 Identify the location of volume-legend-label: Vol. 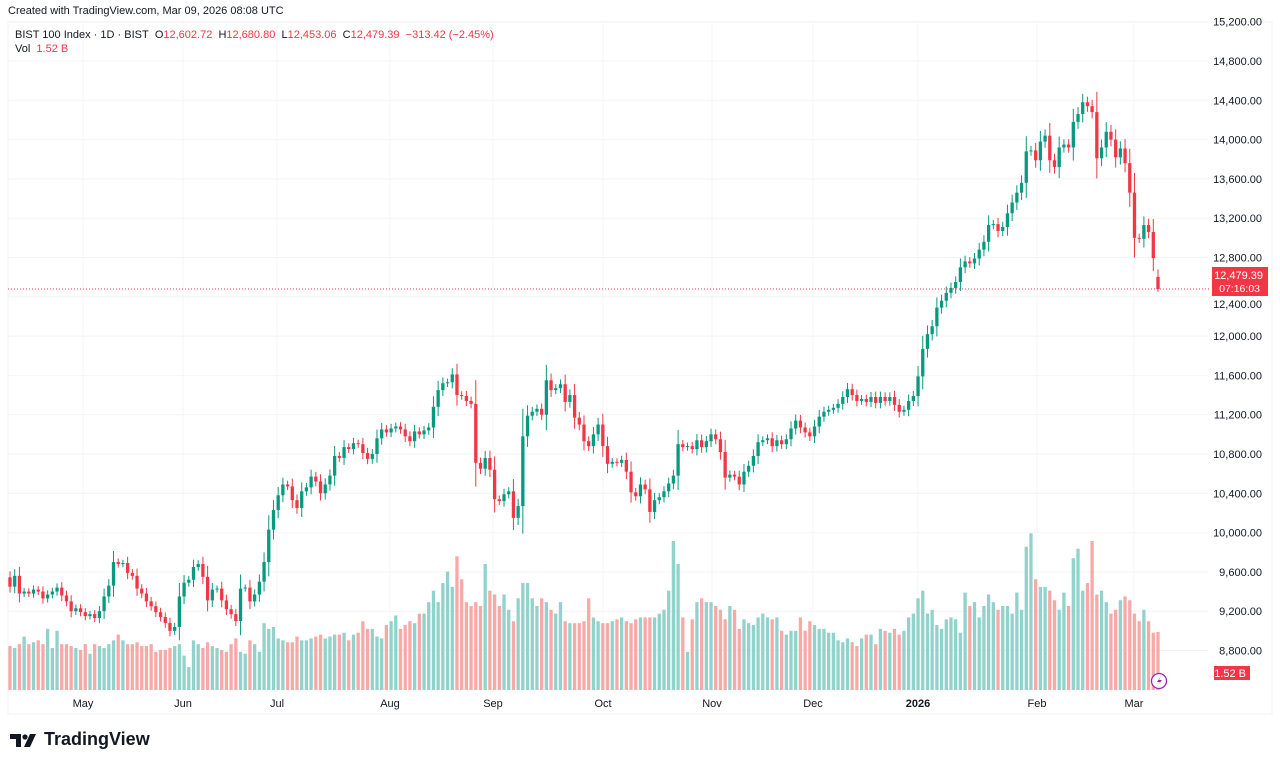
(23, 49).